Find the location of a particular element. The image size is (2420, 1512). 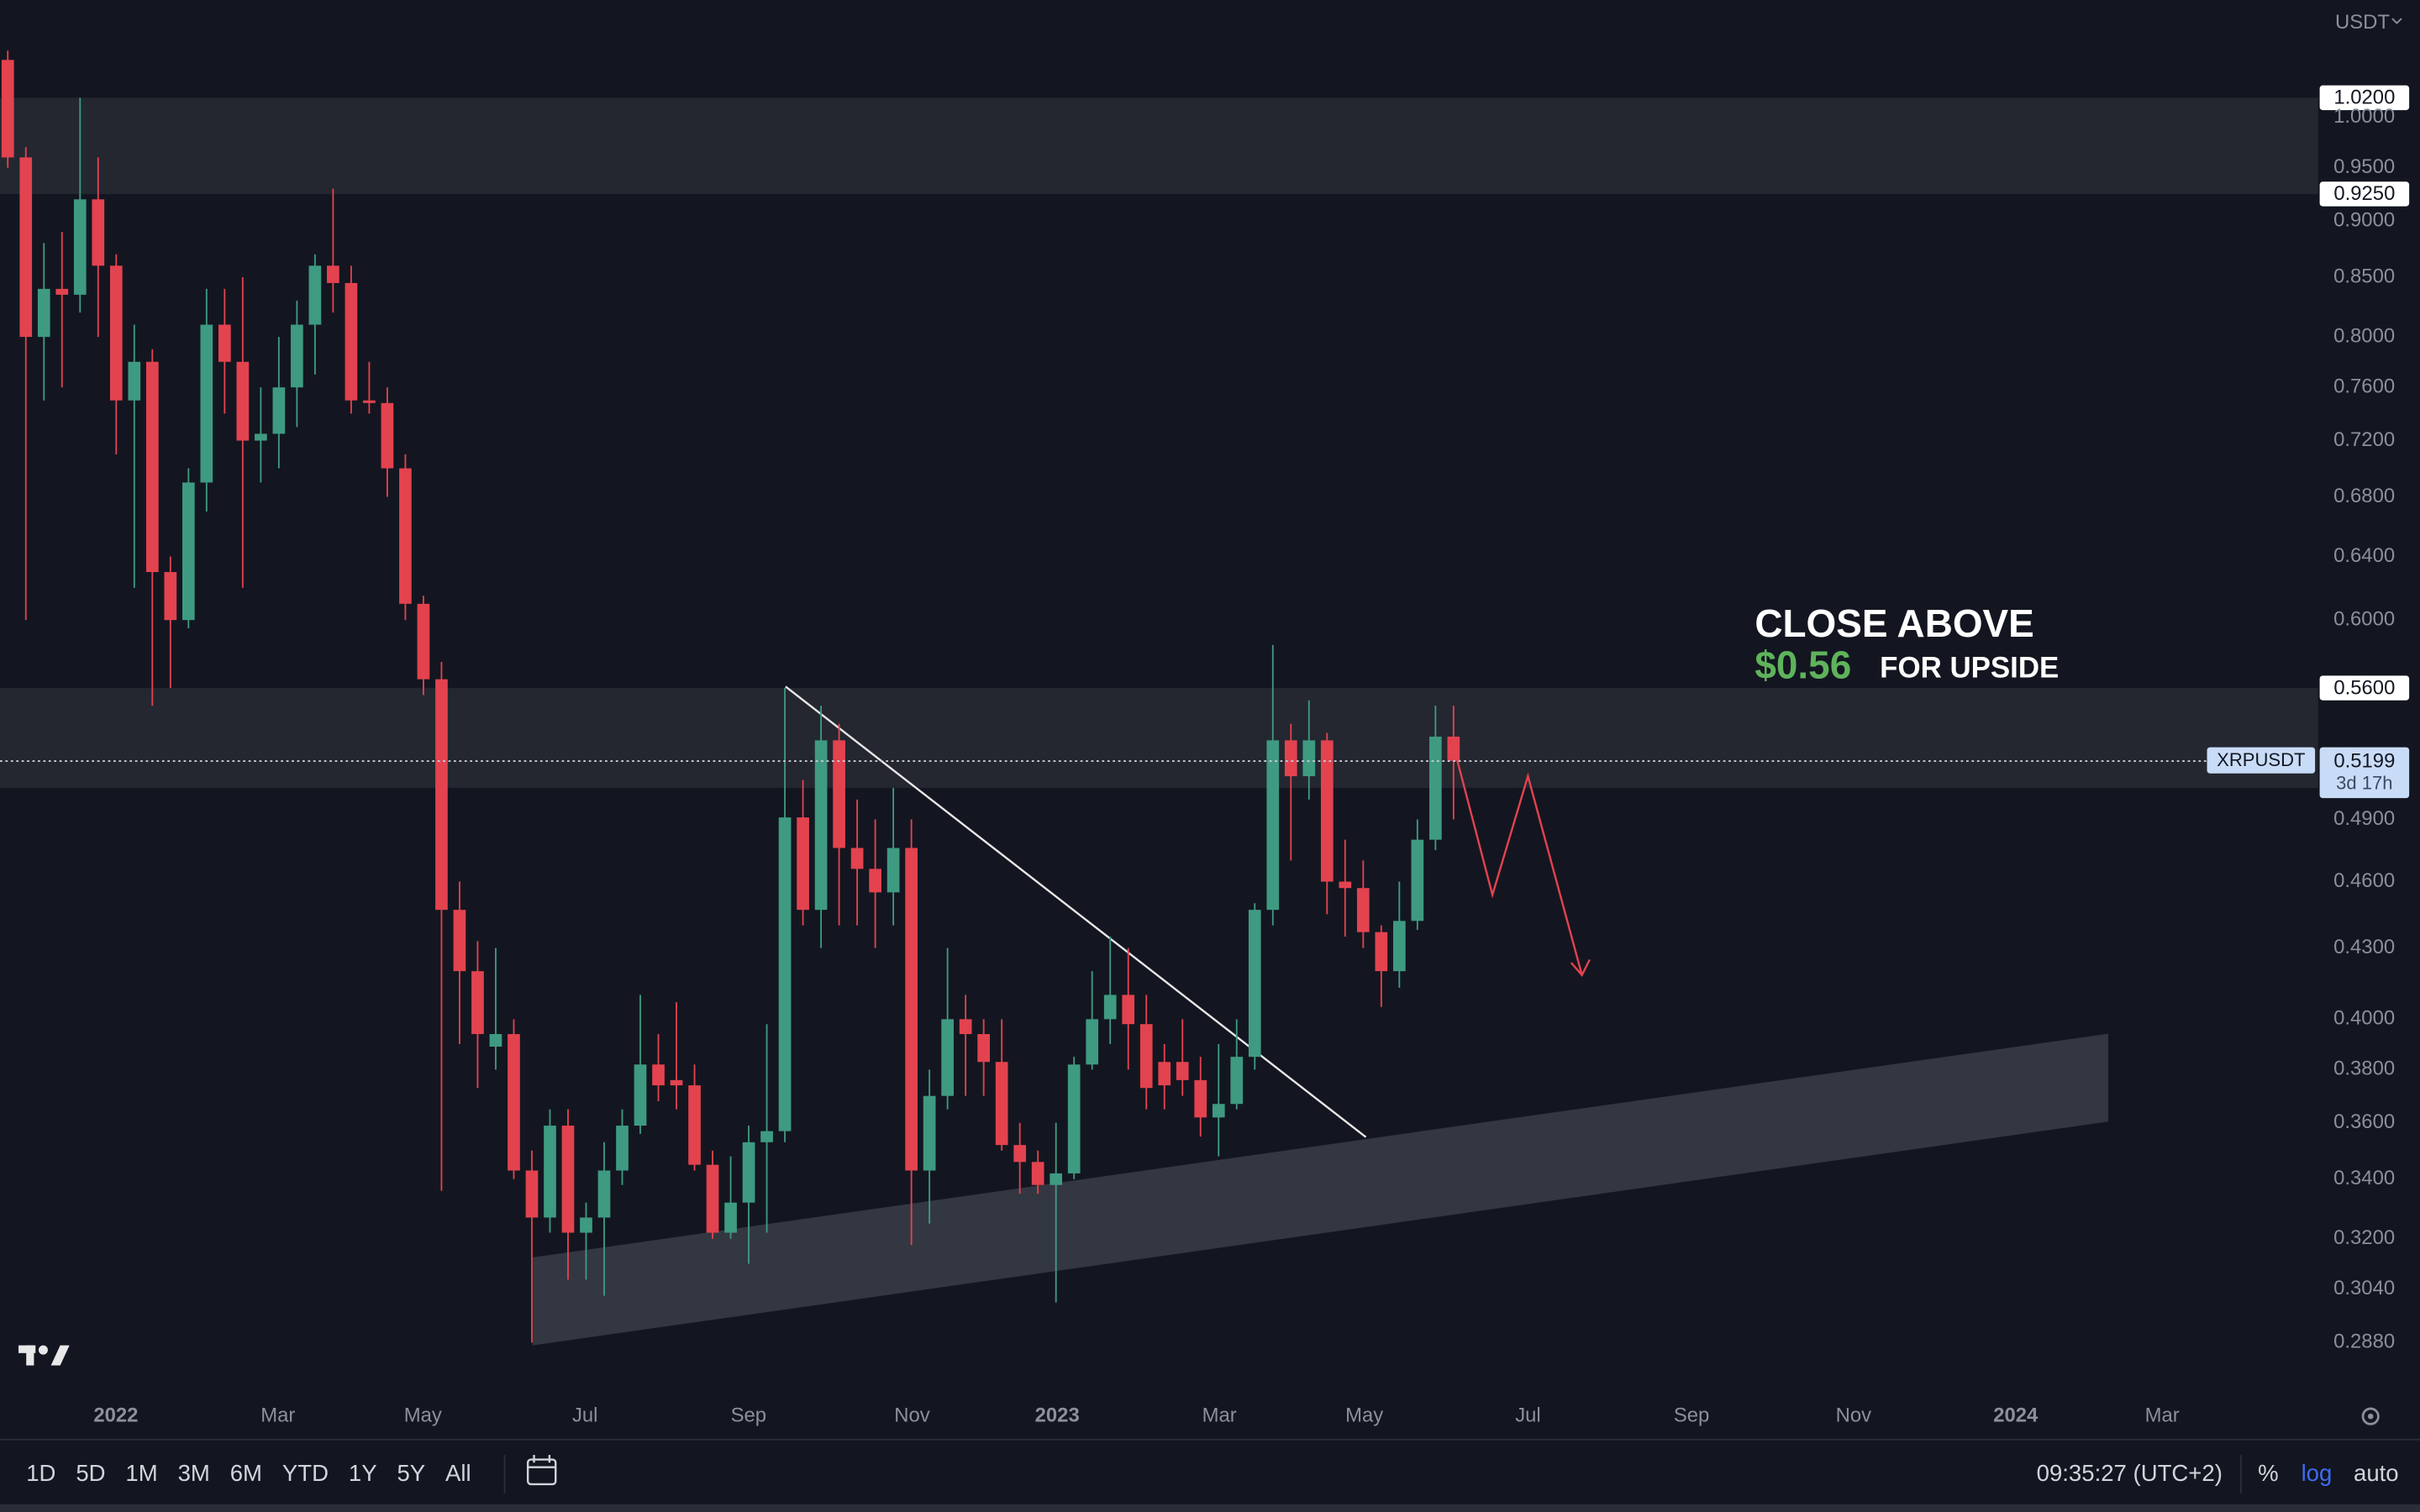

y-tick-label: 0.3400 is located at coordinates (2364, 1178).